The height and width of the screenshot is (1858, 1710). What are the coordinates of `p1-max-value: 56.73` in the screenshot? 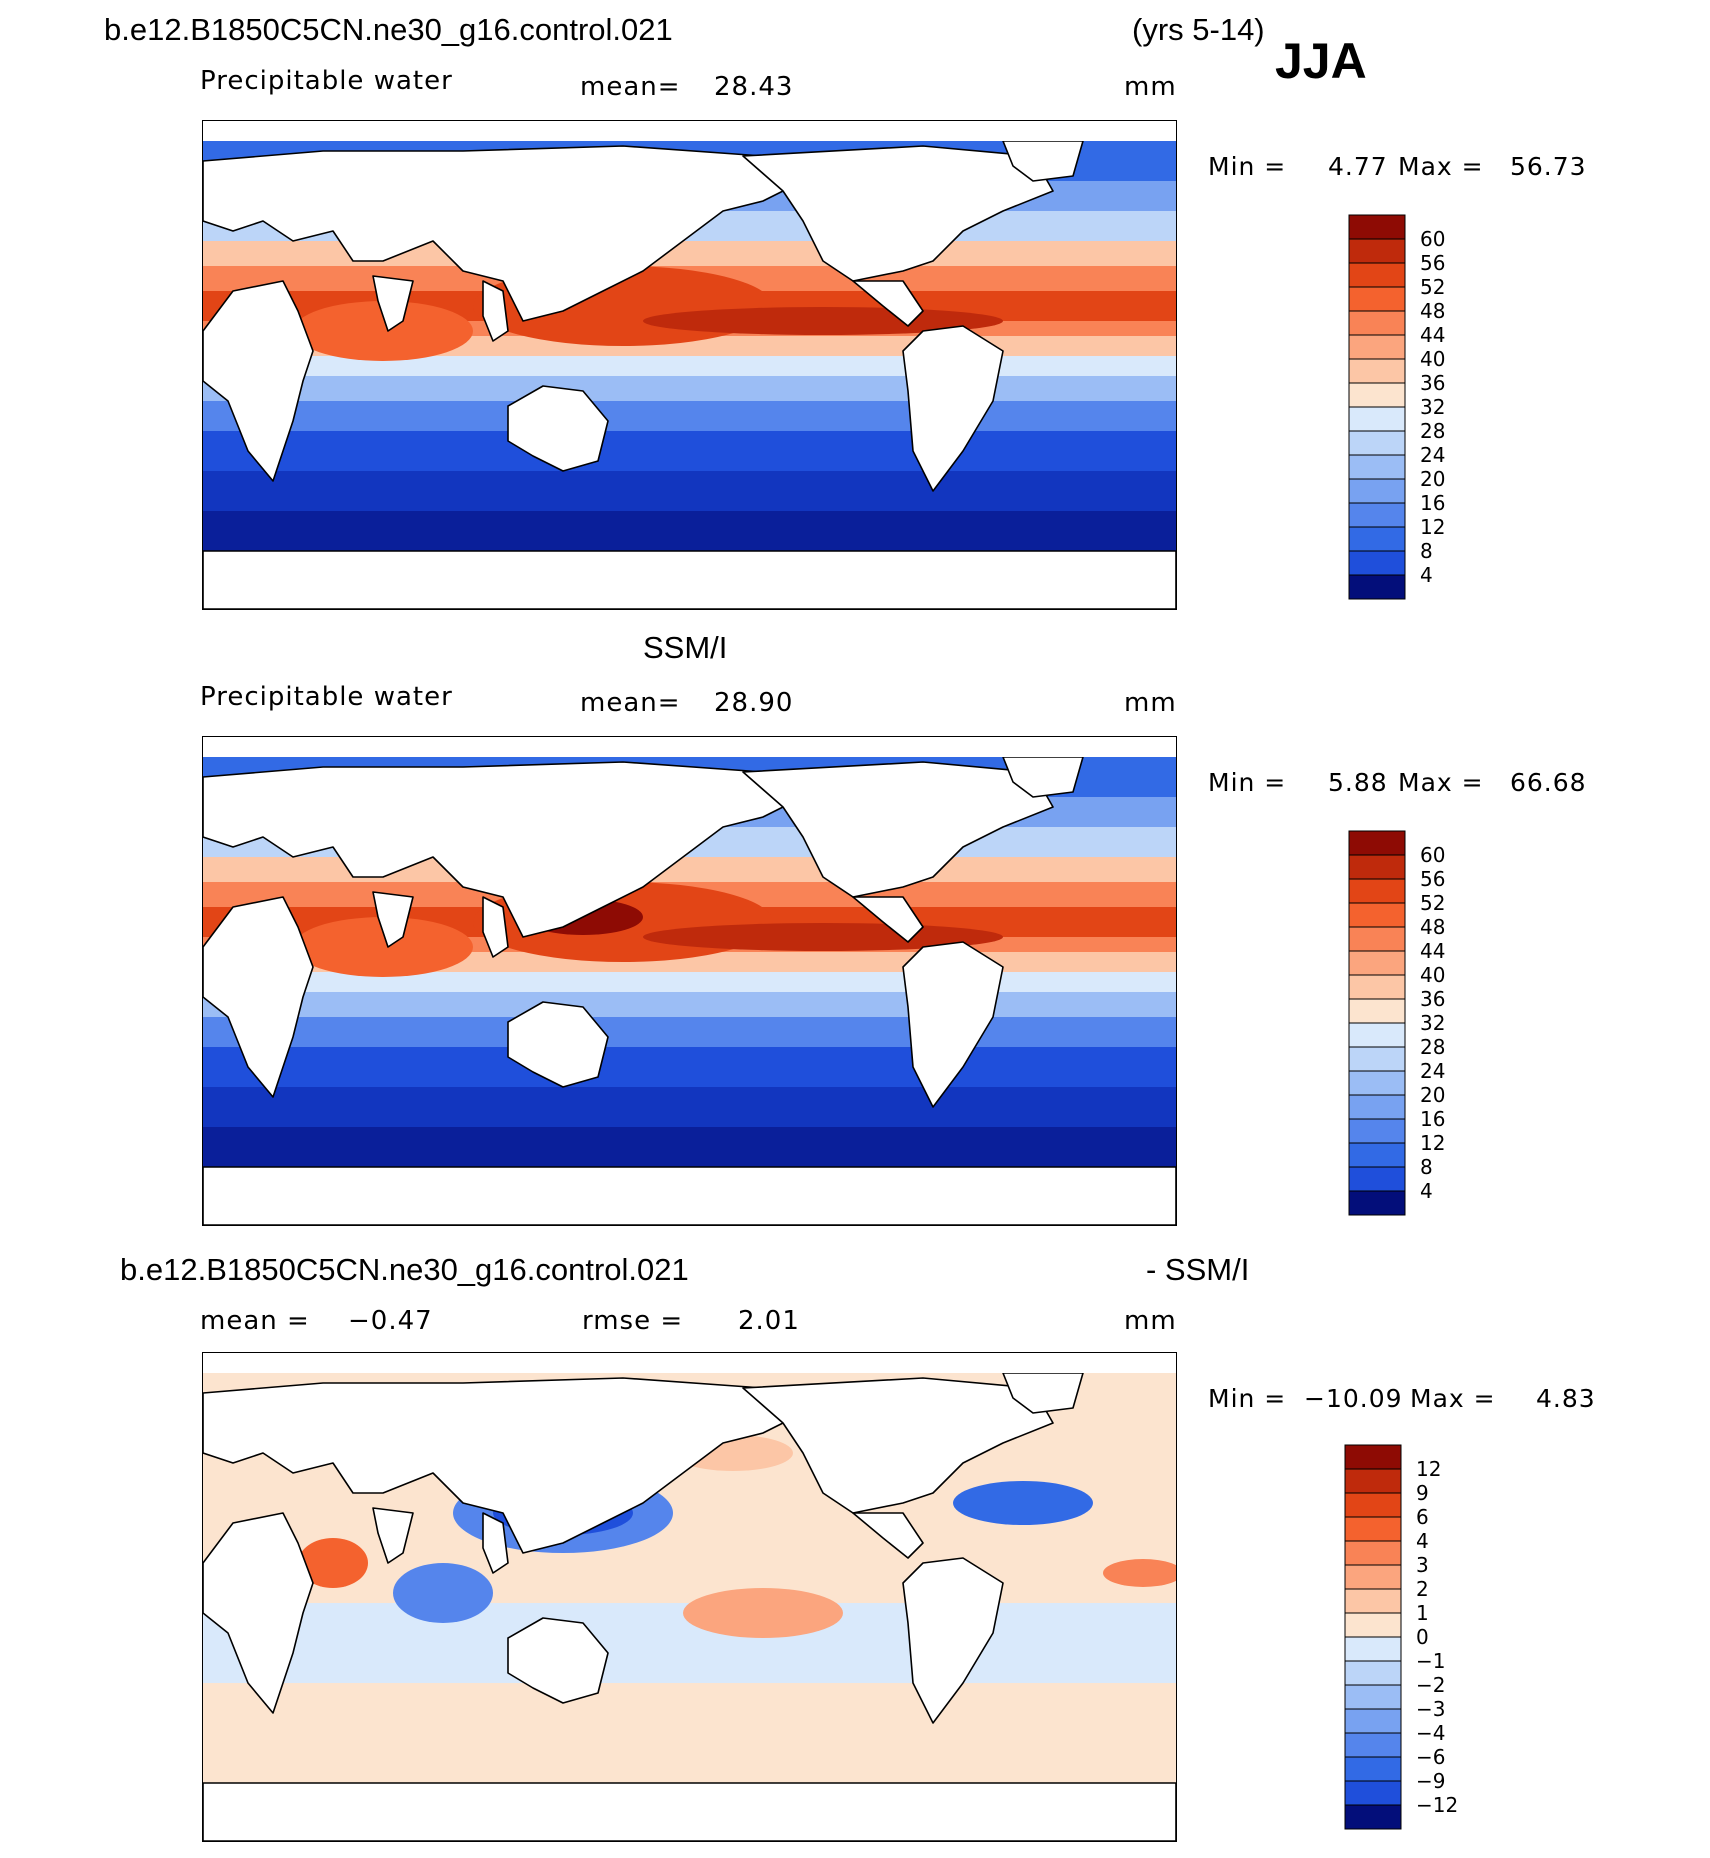 It's located at (1548, 166).